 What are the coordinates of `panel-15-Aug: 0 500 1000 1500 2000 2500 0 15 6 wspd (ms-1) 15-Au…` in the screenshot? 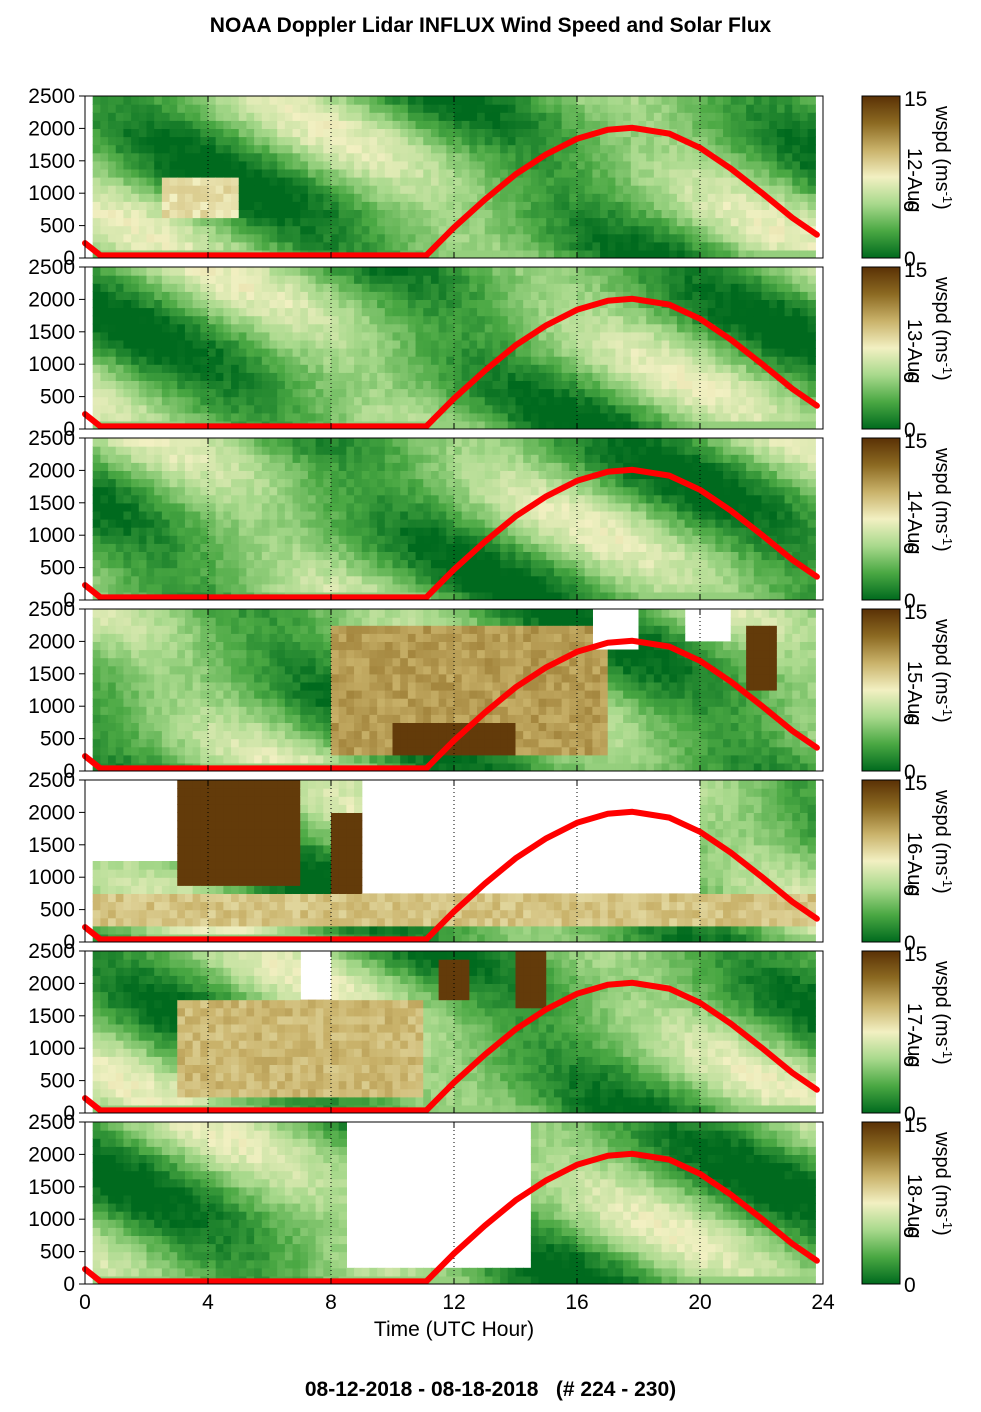 It's located at (491, 691).